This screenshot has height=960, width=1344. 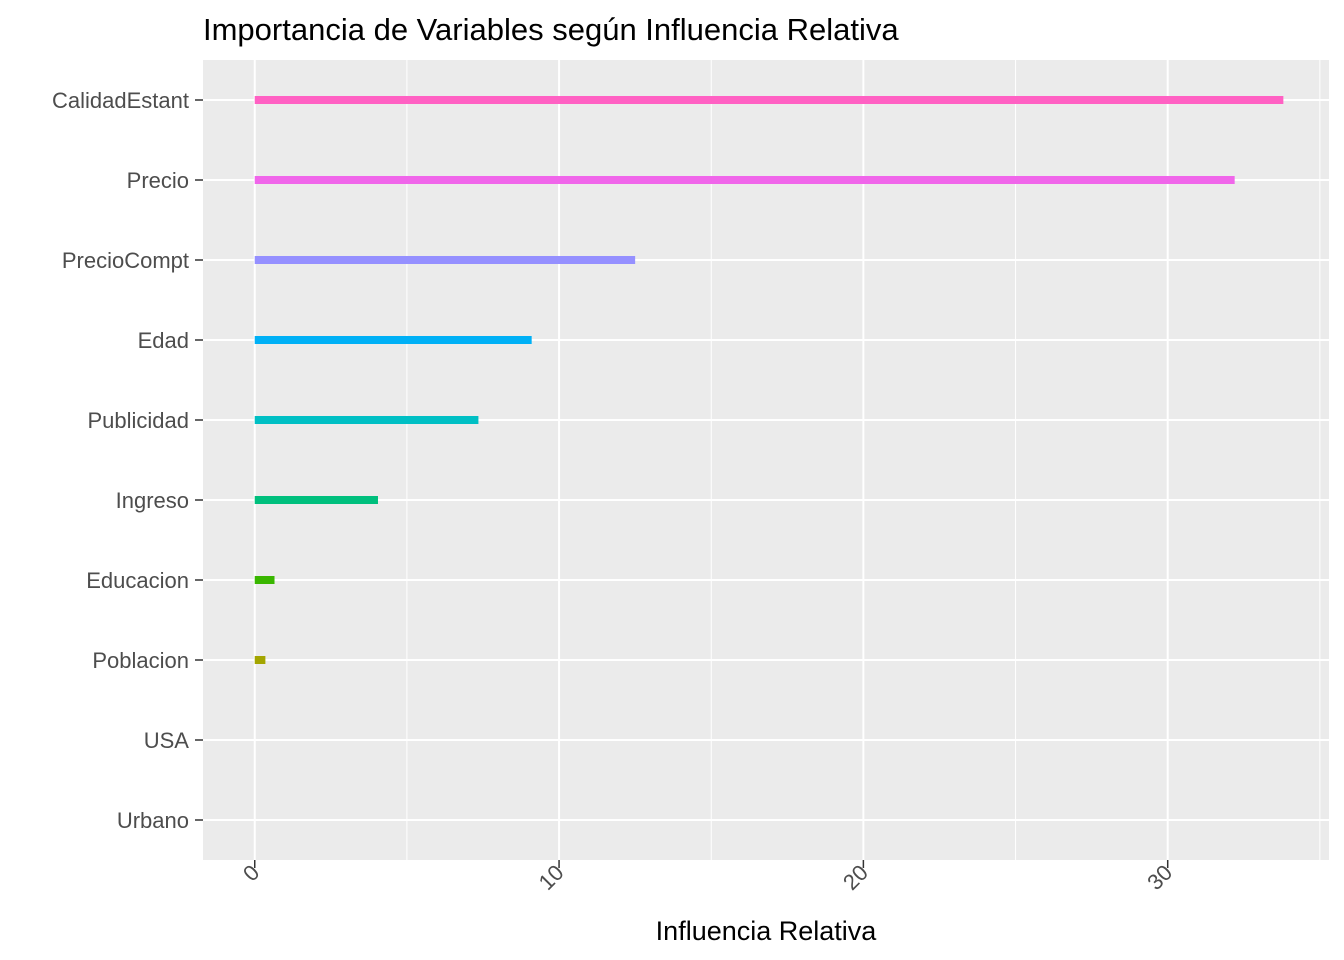 I want to click on bar-precio, so click(x=744, y=180).